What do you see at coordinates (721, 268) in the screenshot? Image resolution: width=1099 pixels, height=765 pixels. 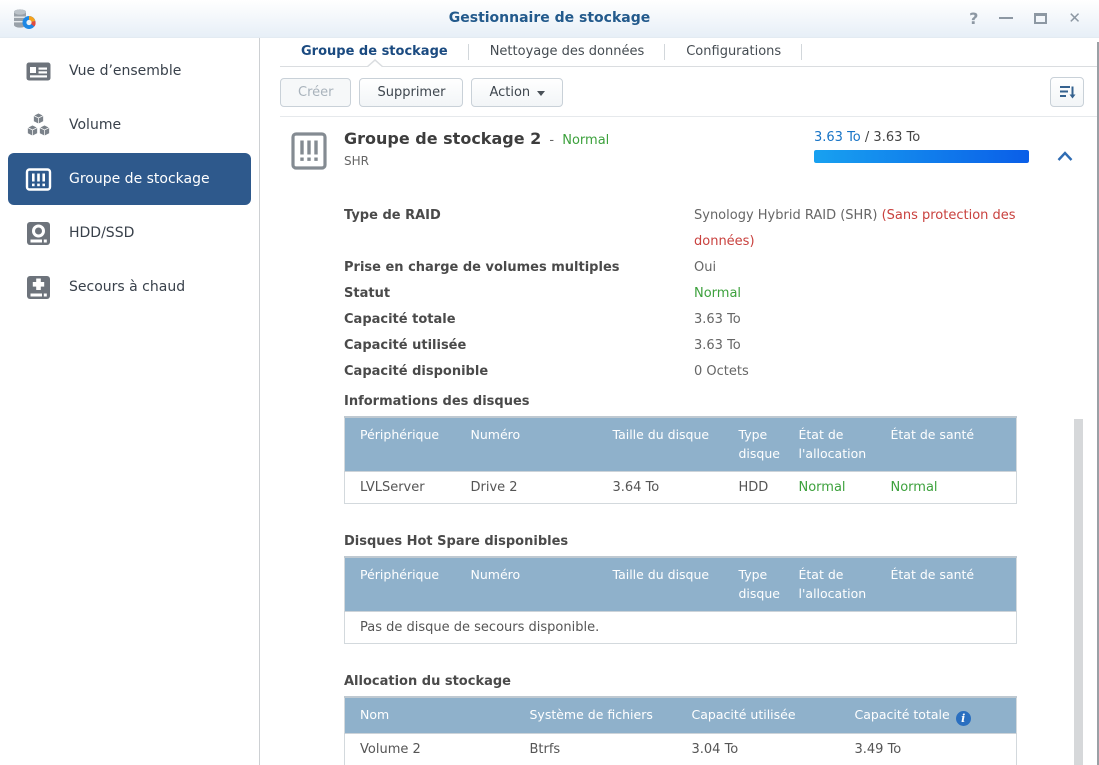 I see `detail-row: Prise en charge de volumes multiples Oui` at bounding box center [721, 268].